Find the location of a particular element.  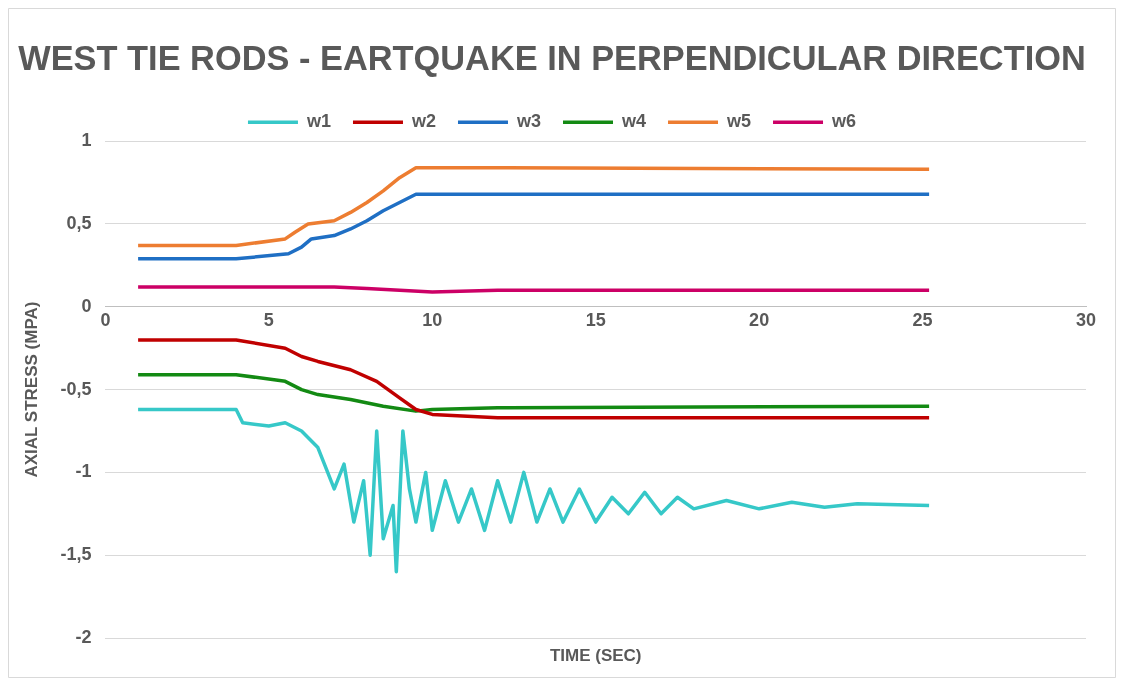

legend-label: w4 is located at coordinates (634, 121).